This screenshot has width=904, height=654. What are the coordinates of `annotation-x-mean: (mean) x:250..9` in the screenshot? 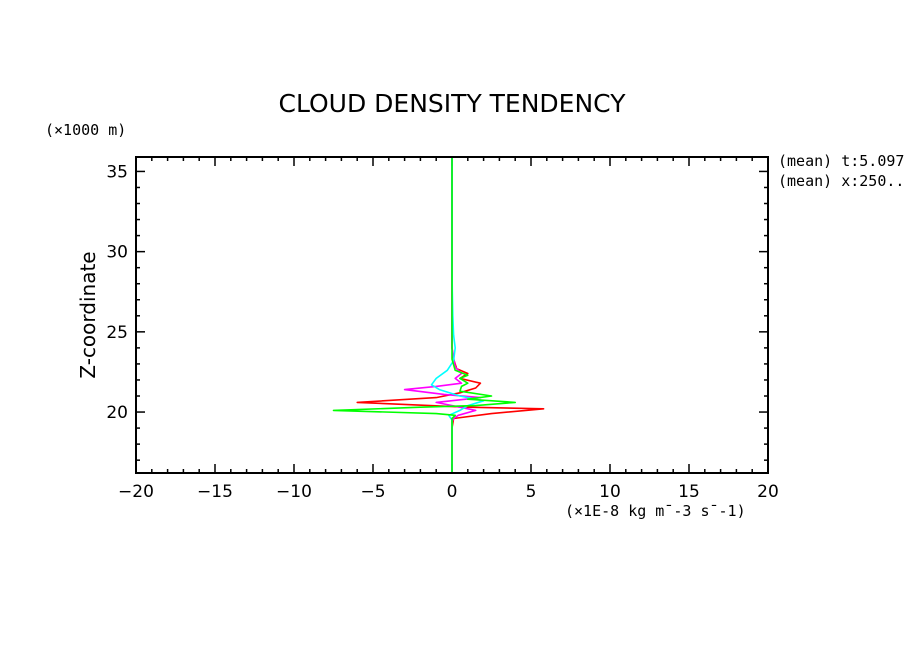 It's located at (841, 181).